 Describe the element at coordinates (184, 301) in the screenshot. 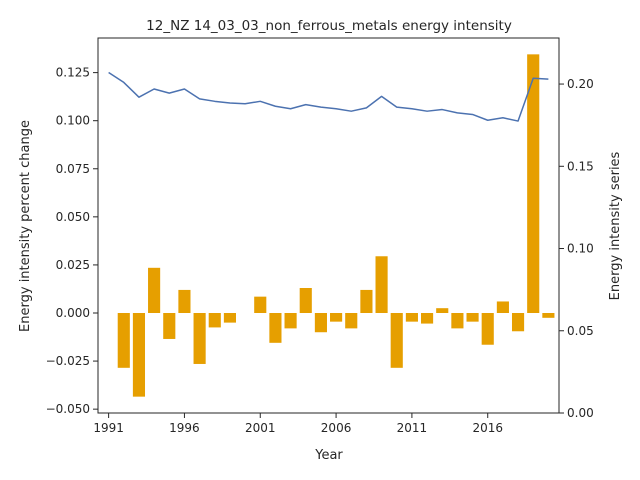

I see `bar-1996` at that location.